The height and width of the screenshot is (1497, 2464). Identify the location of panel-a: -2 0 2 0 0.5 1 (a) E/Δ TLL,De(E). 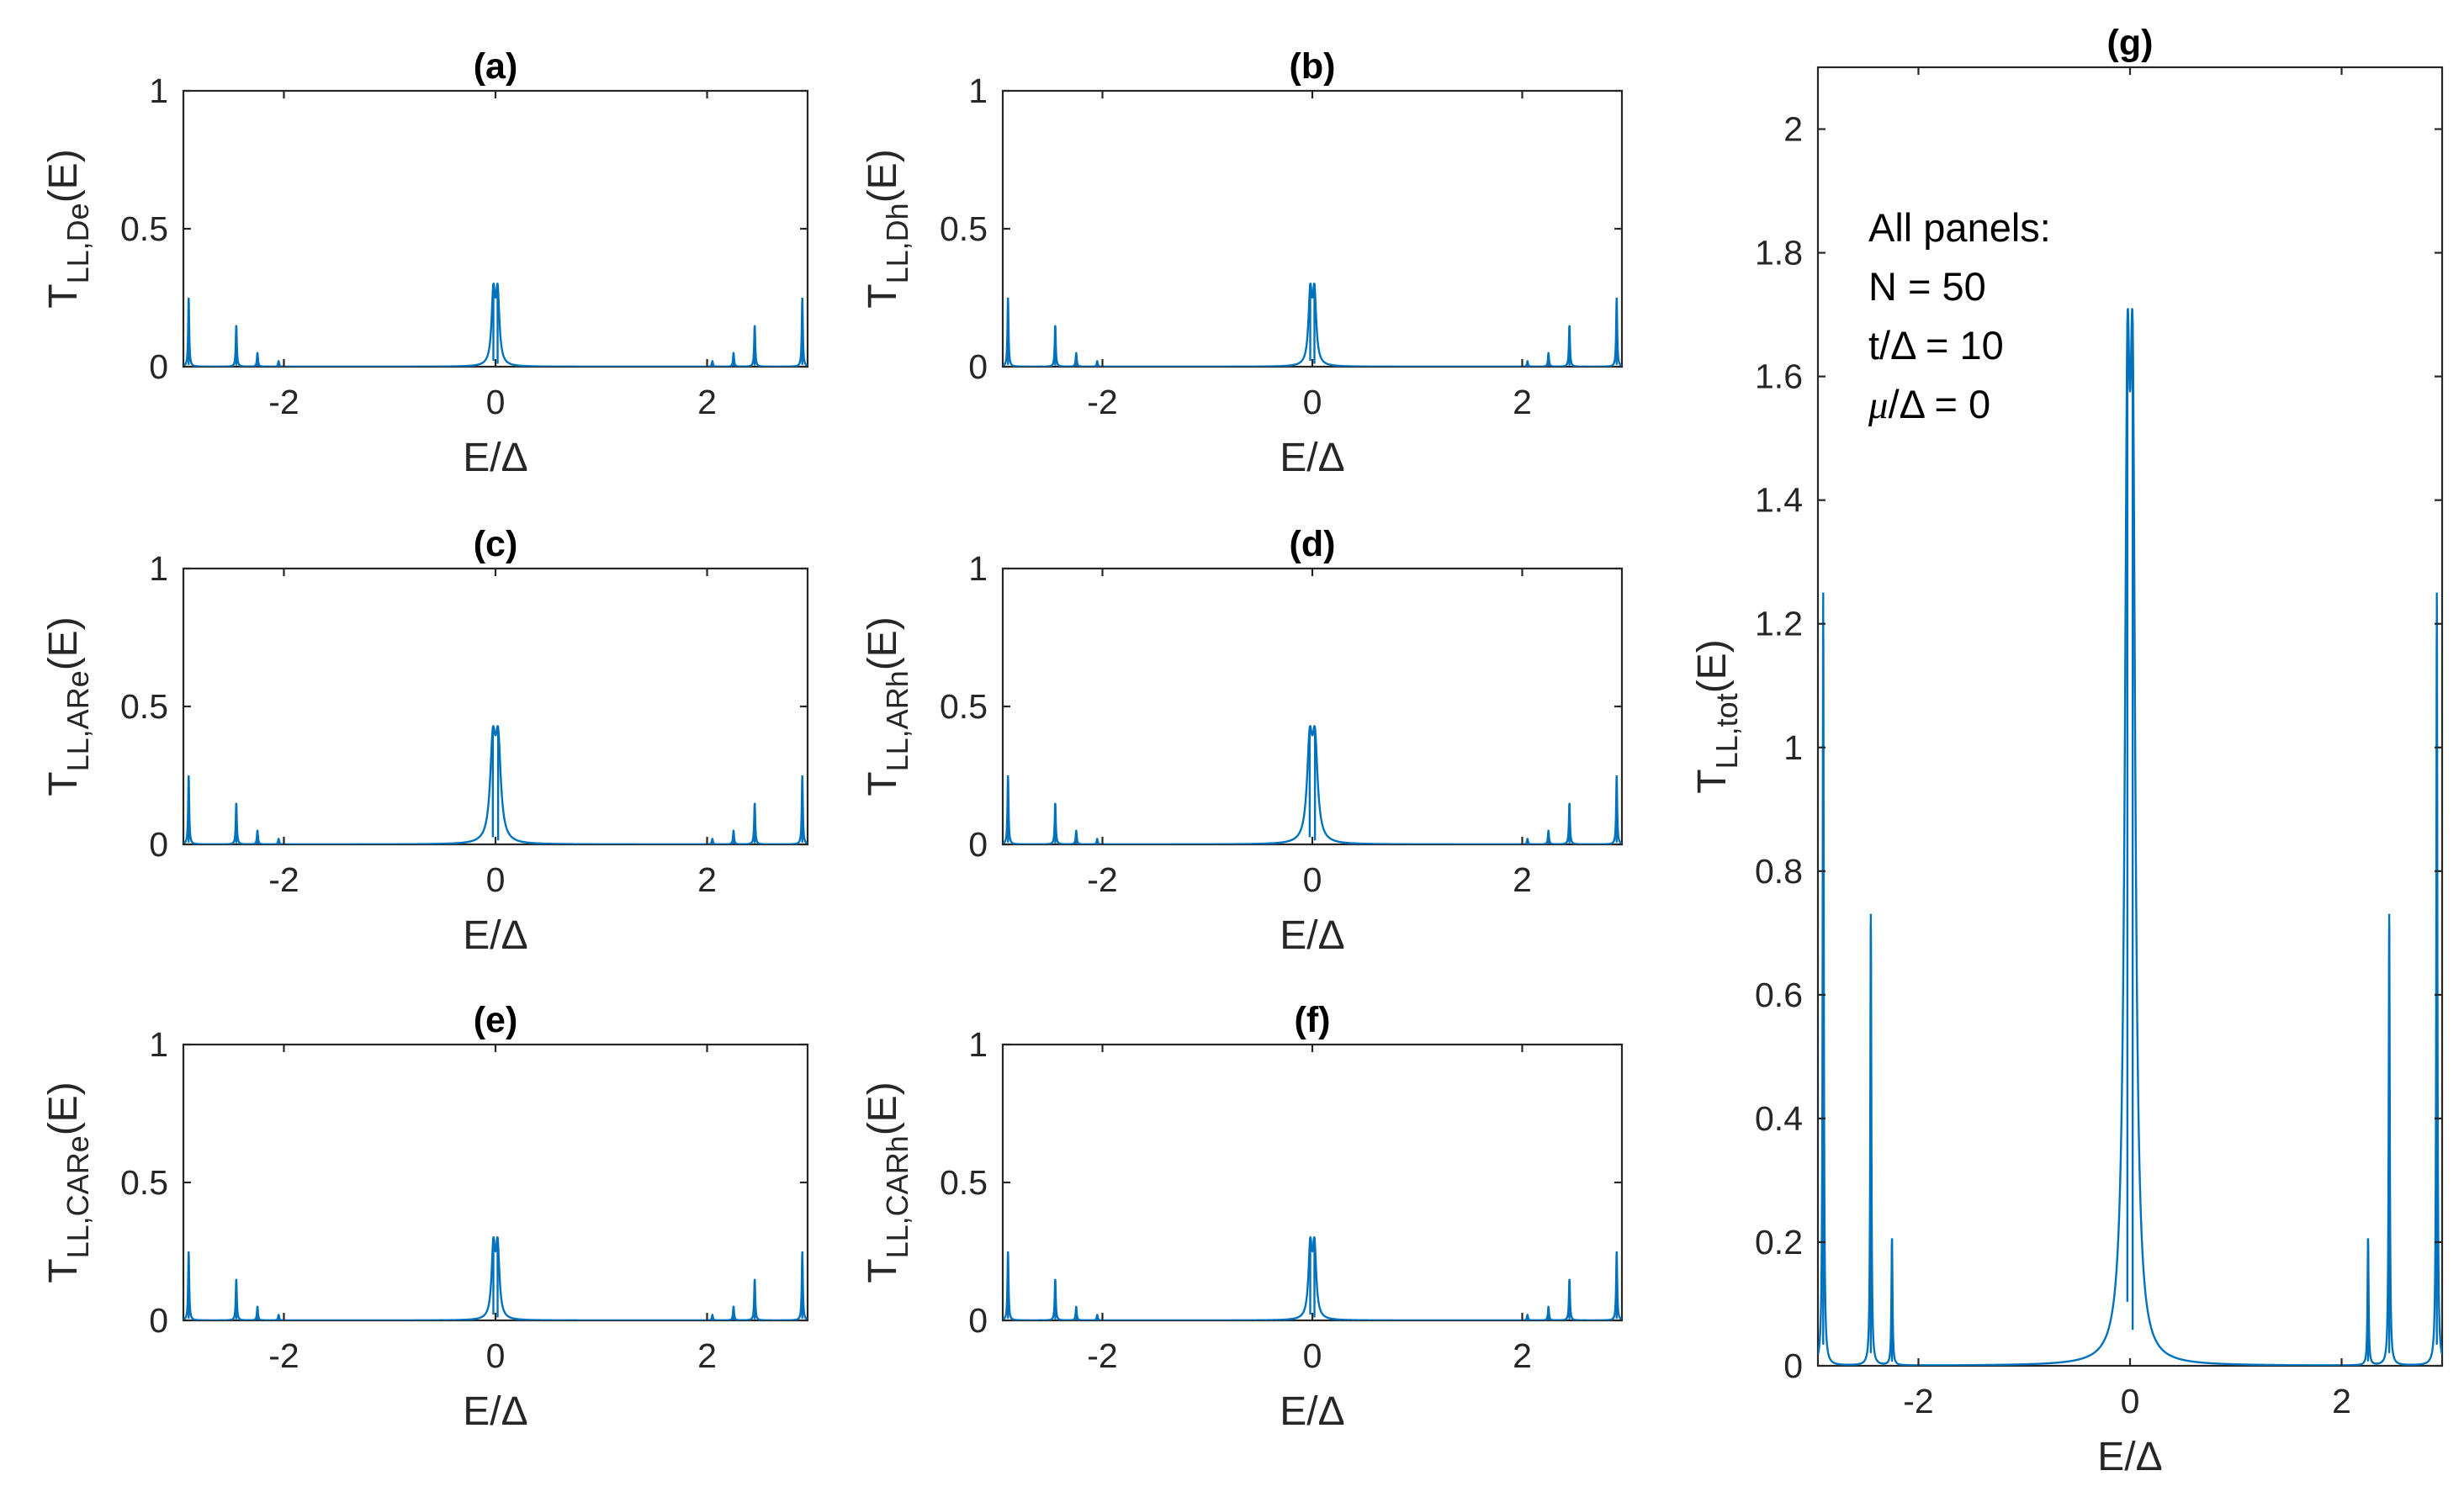
(425, 263).